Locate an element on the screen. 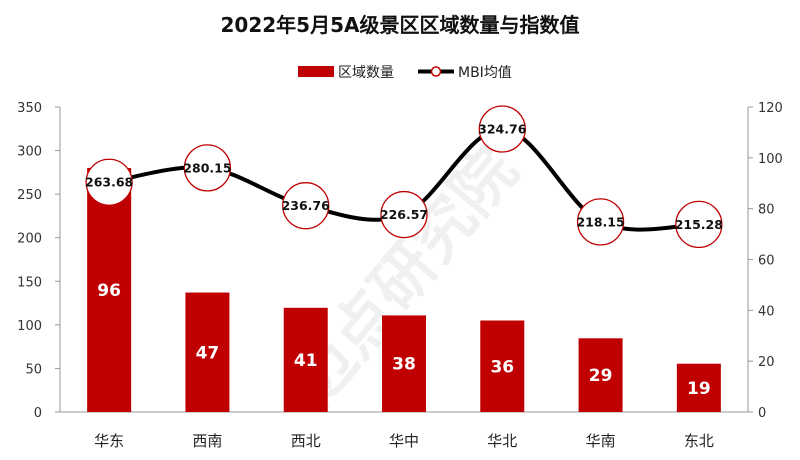  bar-value-label: 41 is located at coordinates (306, 361).